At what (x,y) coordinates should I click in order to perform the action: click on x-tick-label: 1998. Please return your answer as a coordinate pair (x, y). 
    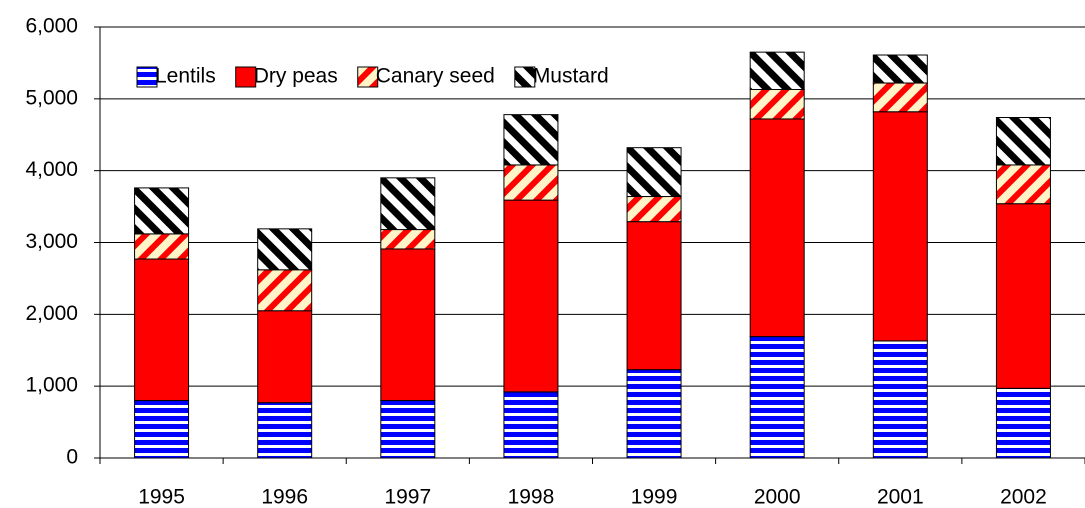
    Looking at the image, I should click on (531, 497).